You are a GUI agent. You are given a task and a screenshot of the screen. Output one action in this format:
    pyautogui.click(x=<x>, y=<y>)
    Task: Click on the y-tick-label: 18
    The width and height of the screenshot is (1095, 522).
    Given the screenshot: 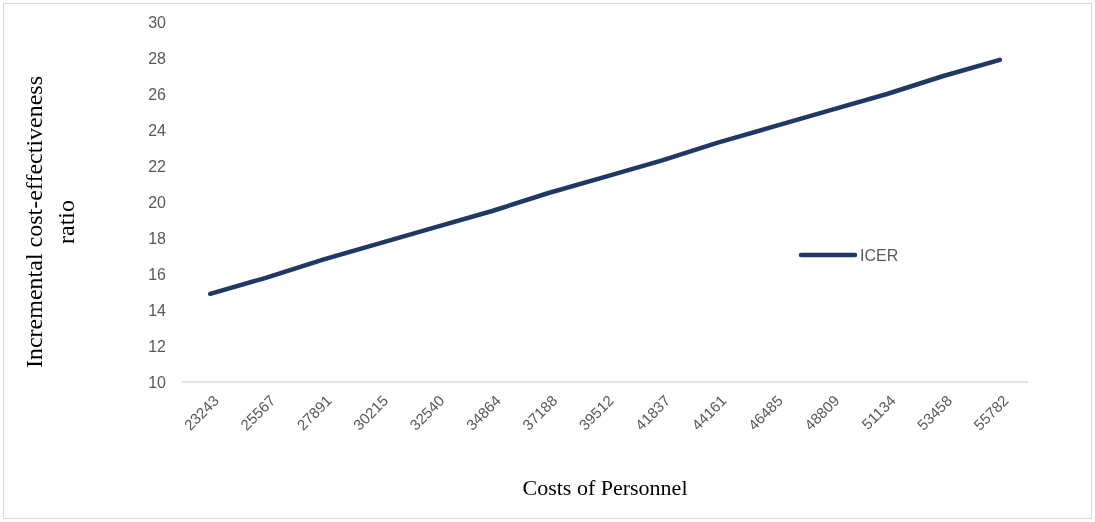 What is the action you would take?
    pyautogui.click(x=157, y=238)
    